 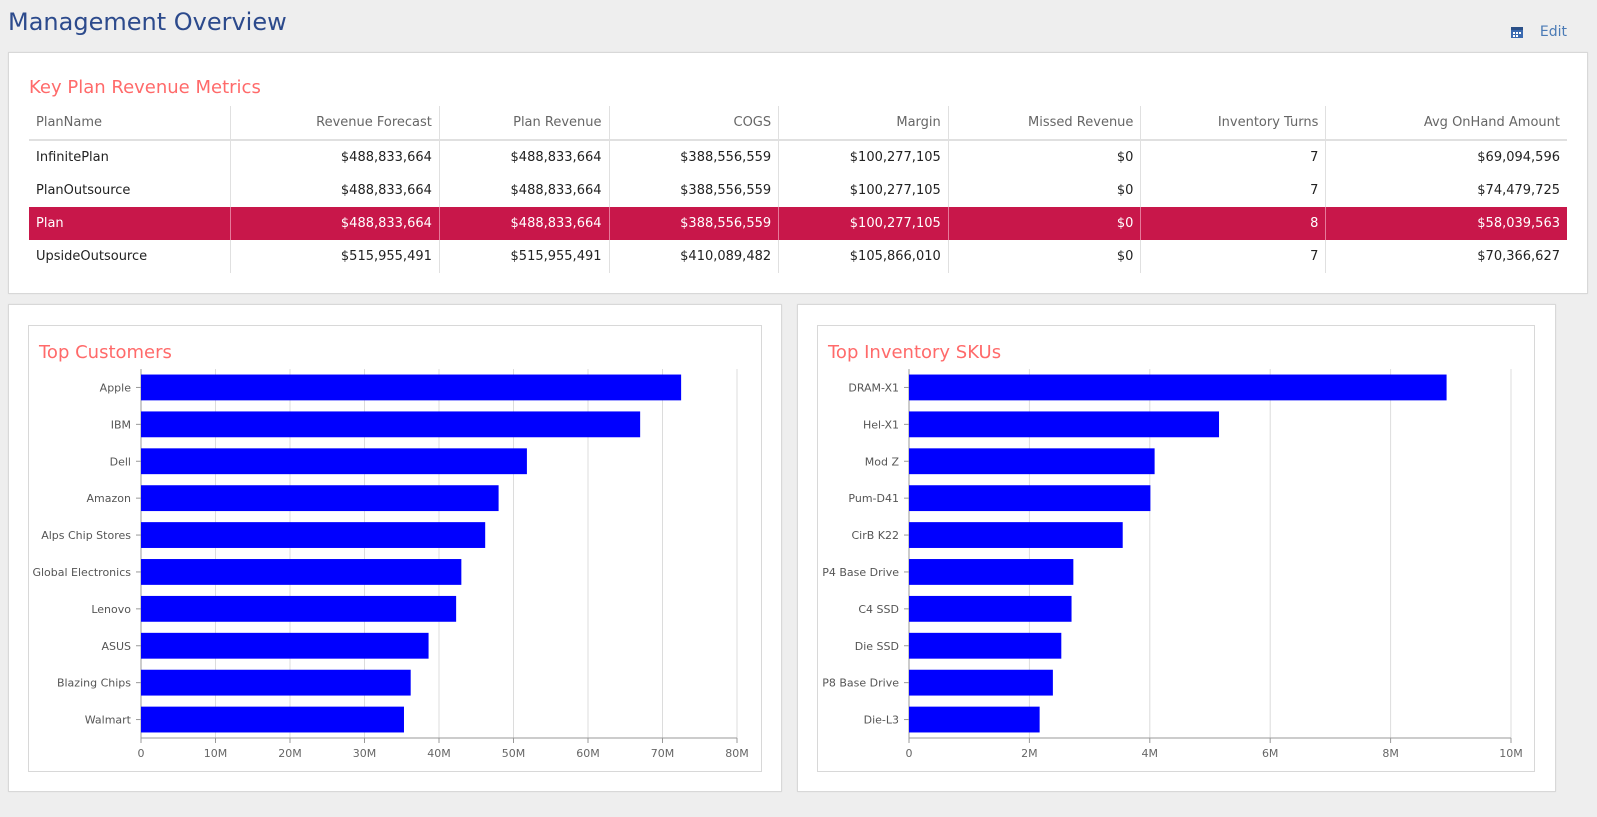 I want to click on col-revenue-forecast-header: Revenue Forecast, so click(x=334, y=123).